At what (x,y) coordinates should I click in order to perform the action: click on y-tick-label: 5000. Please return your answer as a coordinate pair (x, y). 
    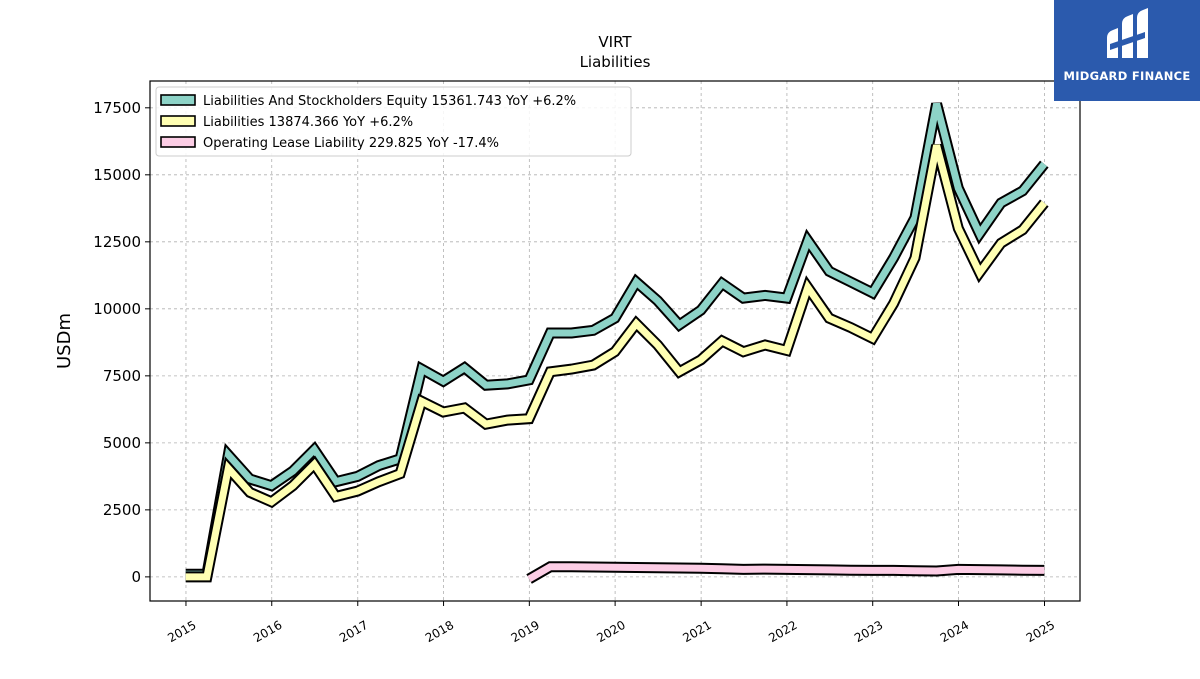
    Looking at the image, I should click on (122, 443).